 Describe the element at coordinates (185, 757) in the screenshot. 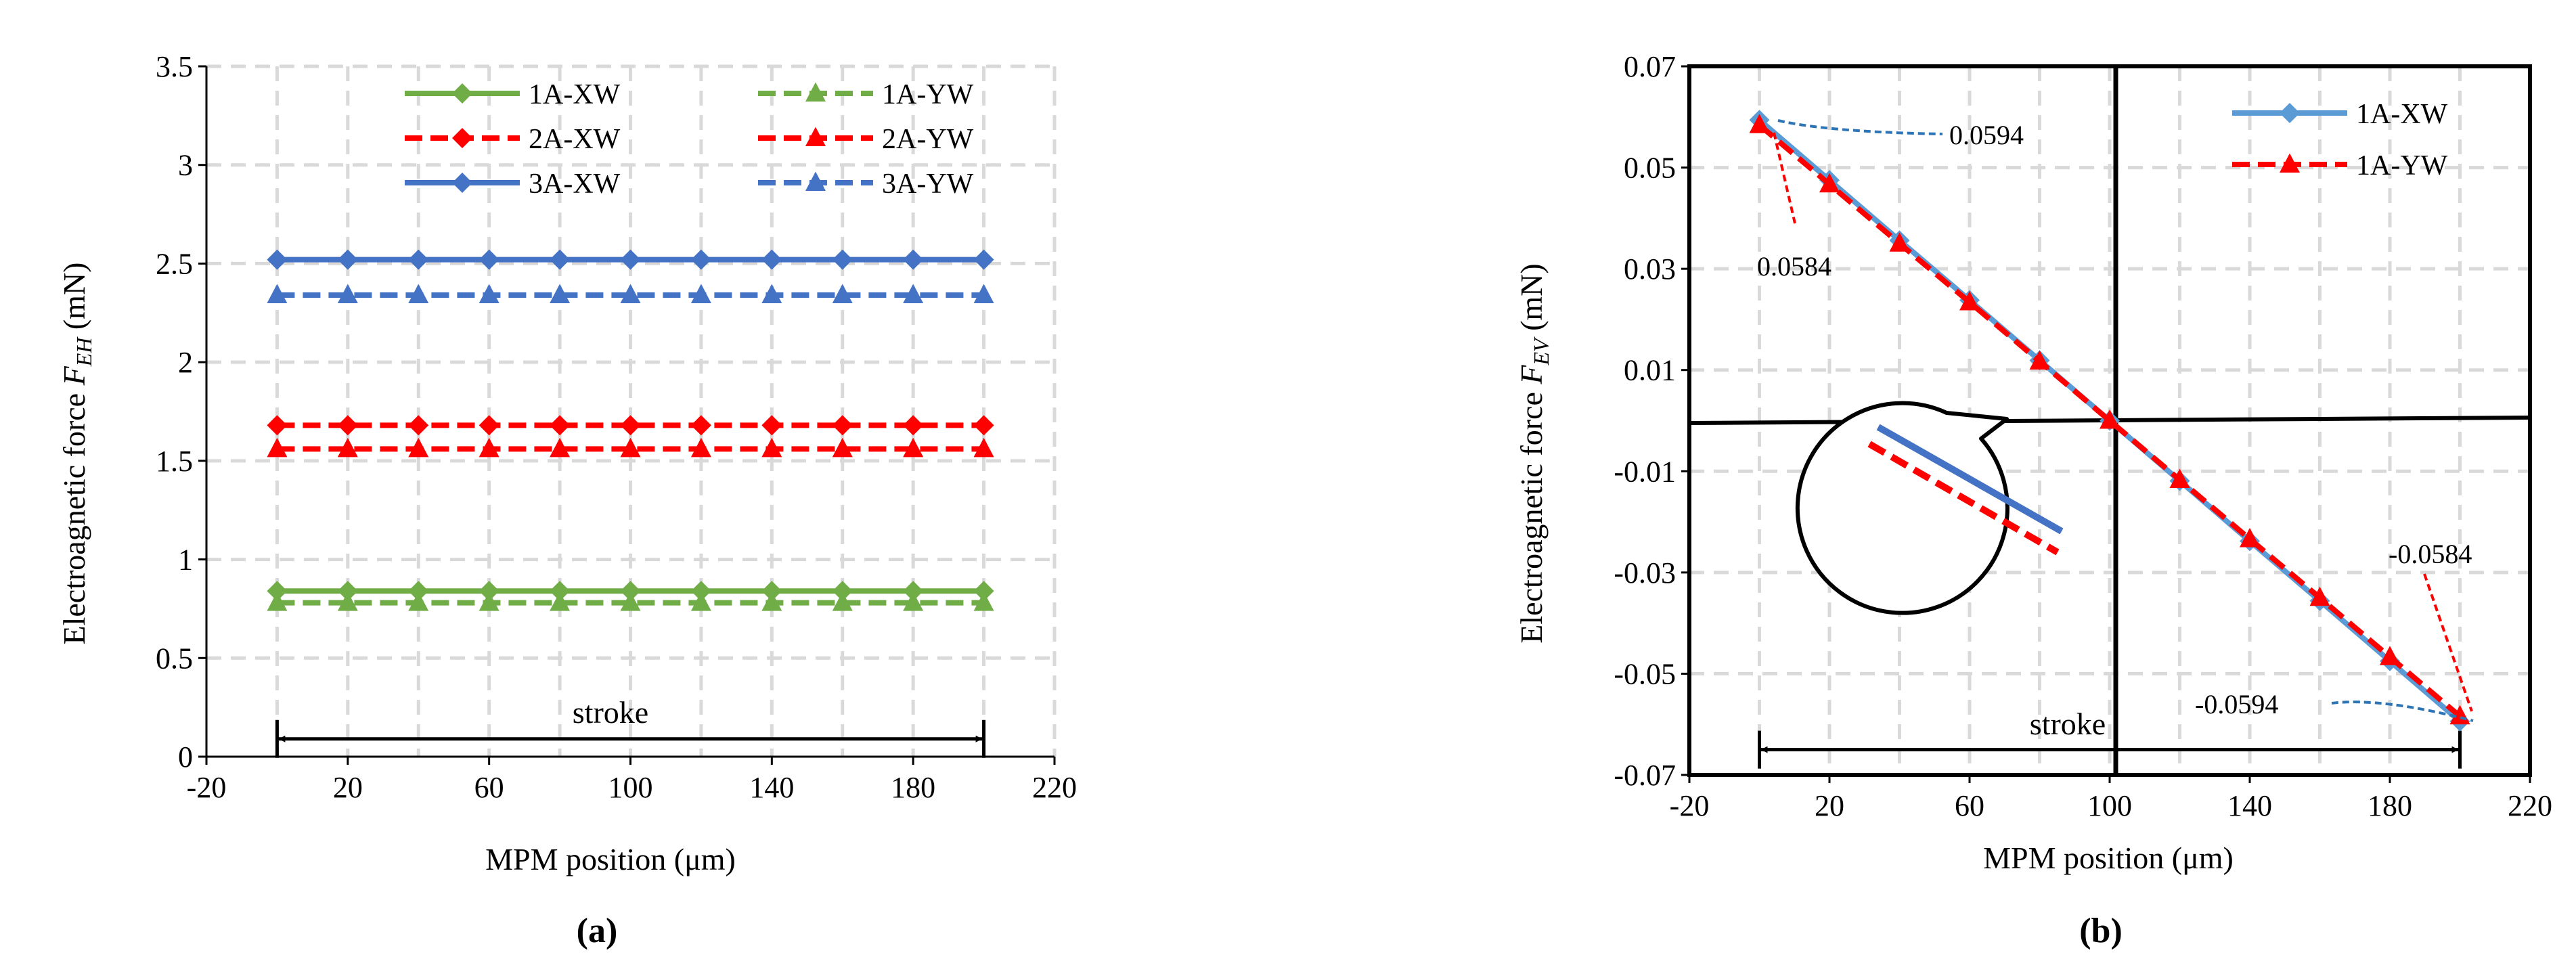

I see `y-tick-label: 0` at that location.